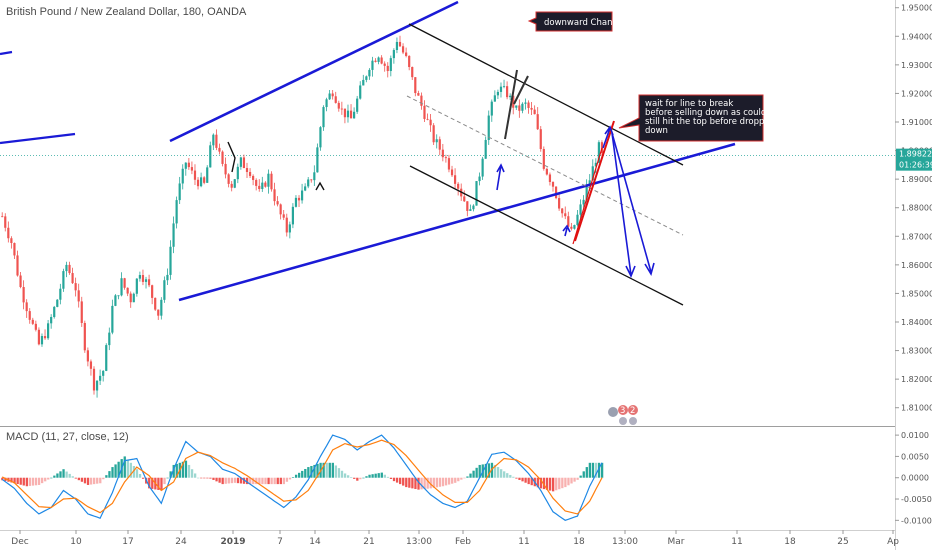 The image size is (932, 550). What do you see at coordinates (67, 437) in the screenshot?
I see `macd-label: MACD (11, 27, close, 12)` at bounding box center [67, 437].